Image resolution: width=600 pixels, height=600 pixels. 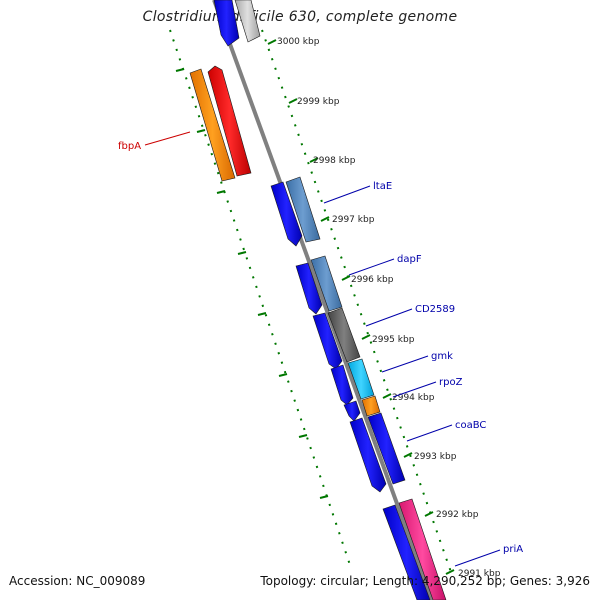 What do you see at coordinates (111, 581) in the screenshot?
I see `accession-value: NC_009089` at bounding box center [111, 581].